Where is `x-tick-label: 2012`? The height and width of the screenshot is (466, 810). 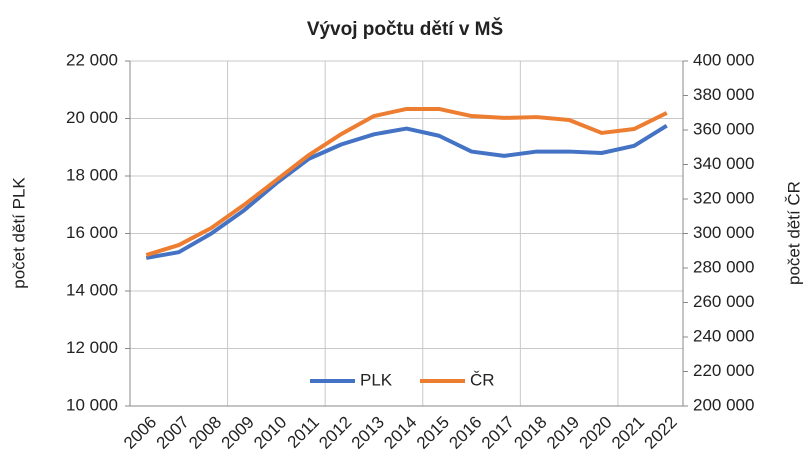 x-tick-label: 2012 is located at coordinates (335, 433).